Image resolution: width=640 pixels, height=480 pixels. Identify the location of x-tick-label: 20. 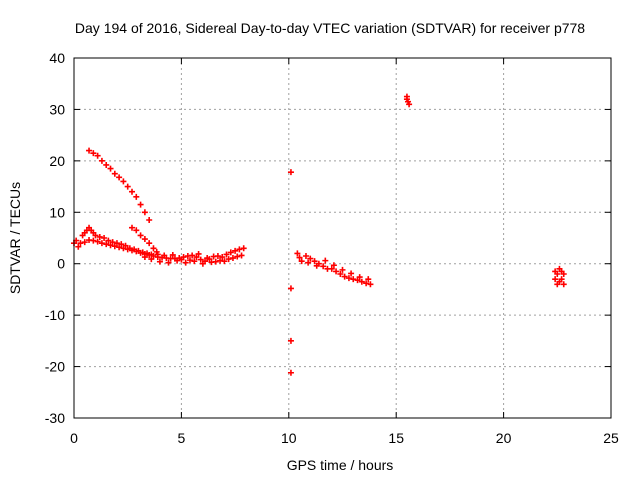
(504, 438).